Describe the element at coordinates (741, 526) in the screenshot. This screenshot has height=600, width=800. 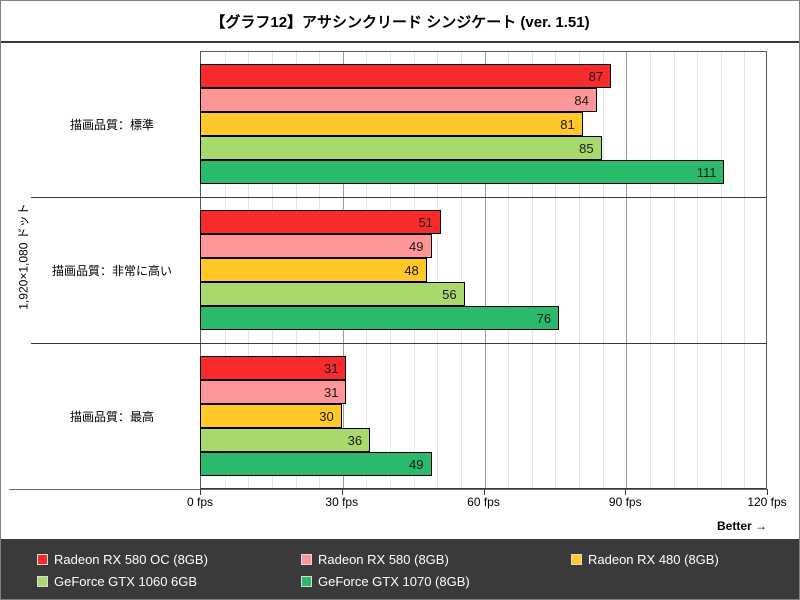
I see `better-annotation: Better →` at that location.